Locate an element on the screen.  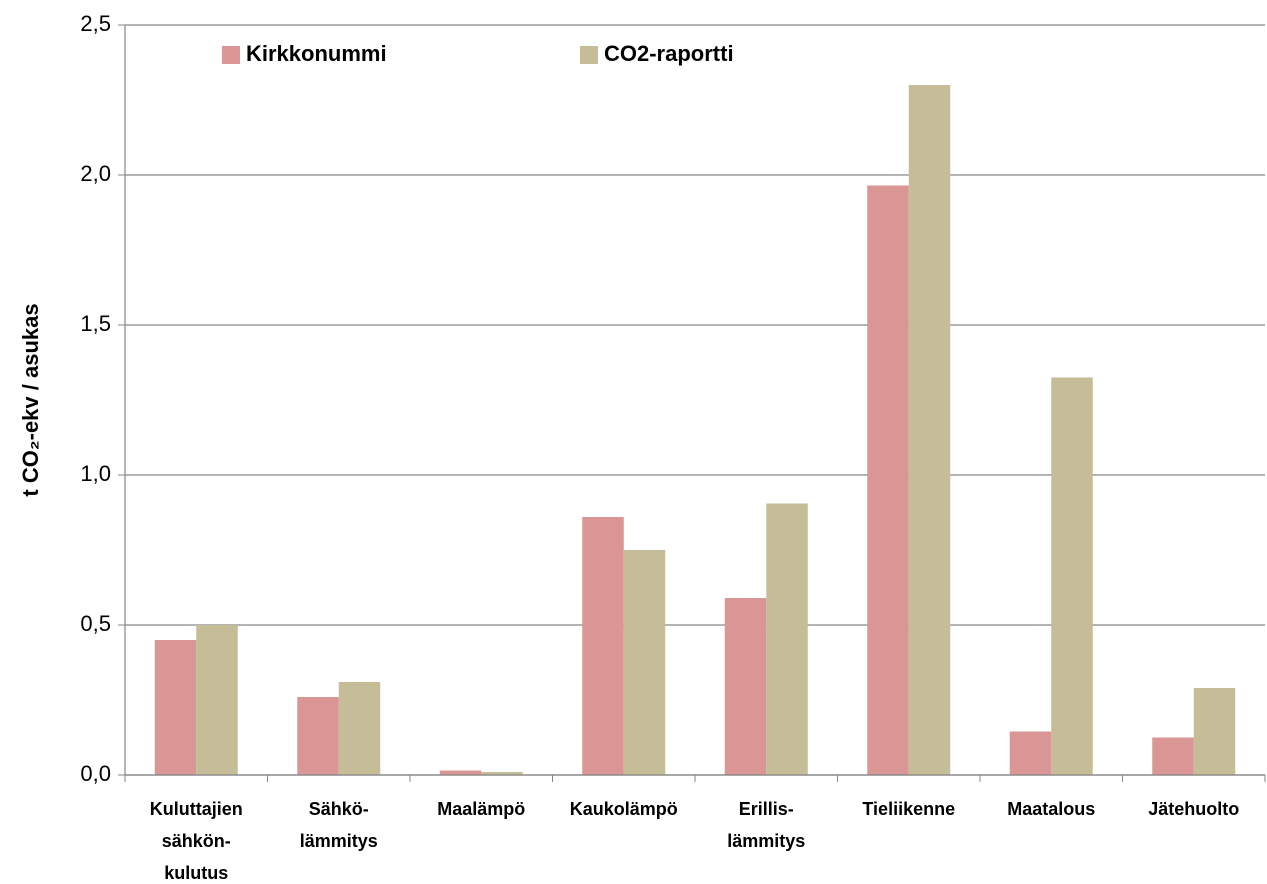
x-tick-label: Maatalous is located at coordinates (1051, 809).